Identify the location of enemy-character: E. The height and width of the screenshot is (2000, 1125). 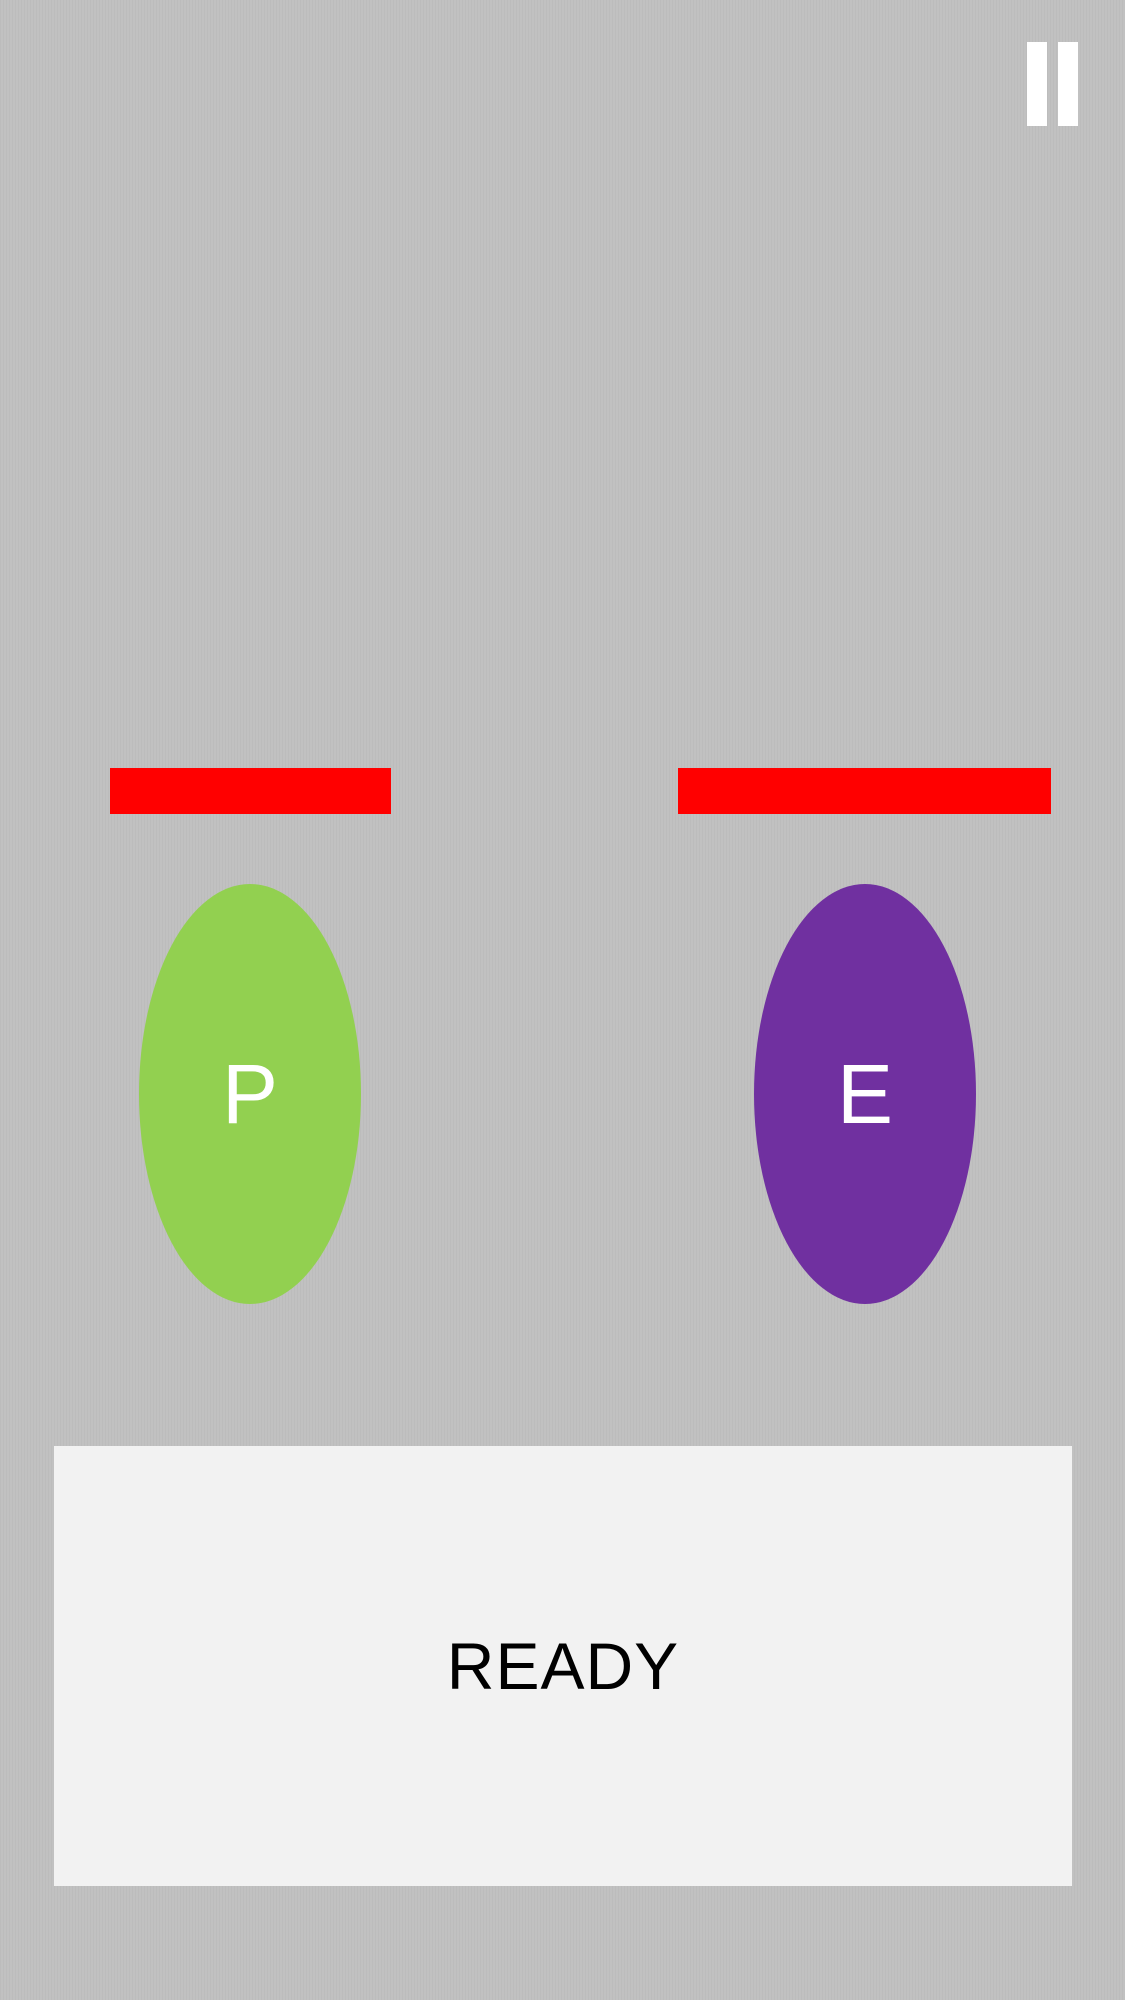
(865, 1094).